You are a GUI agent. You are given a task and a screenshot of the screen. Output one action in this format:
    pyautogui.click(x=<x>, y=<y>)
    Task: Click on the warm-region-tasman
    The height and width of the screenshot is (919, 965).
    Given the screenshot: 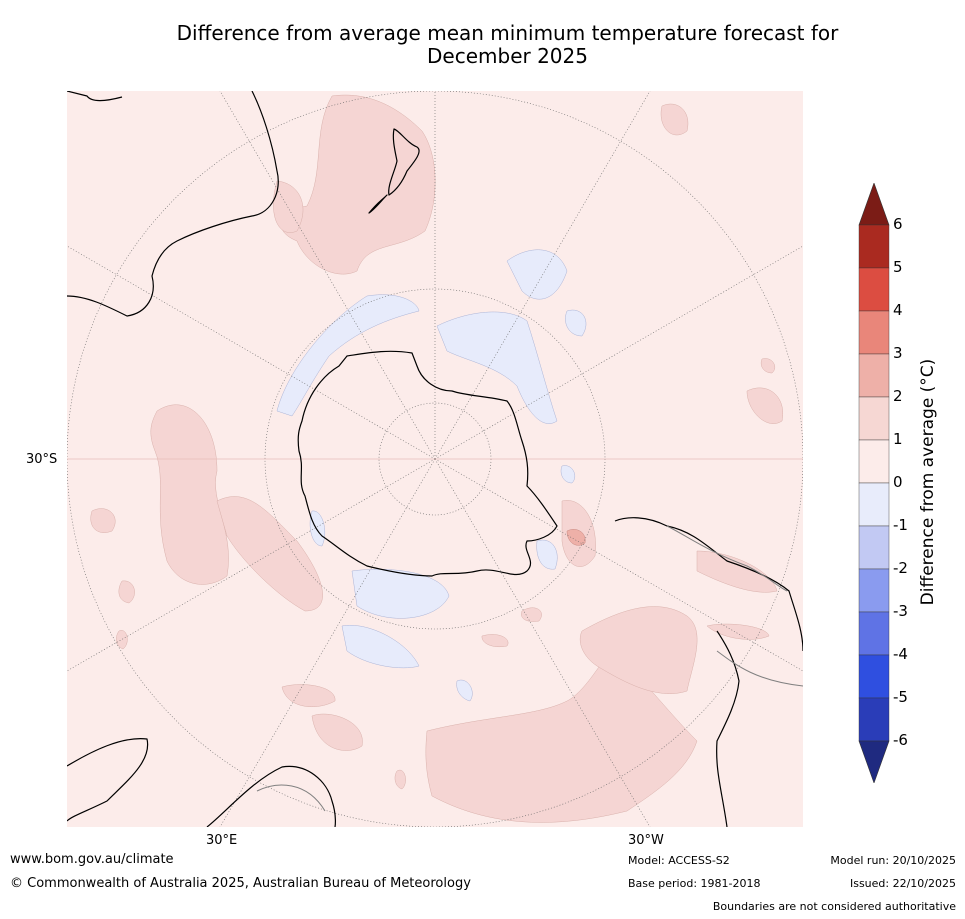 What is the action you would take?
    pyautogui.click(x=288, y=206)
    